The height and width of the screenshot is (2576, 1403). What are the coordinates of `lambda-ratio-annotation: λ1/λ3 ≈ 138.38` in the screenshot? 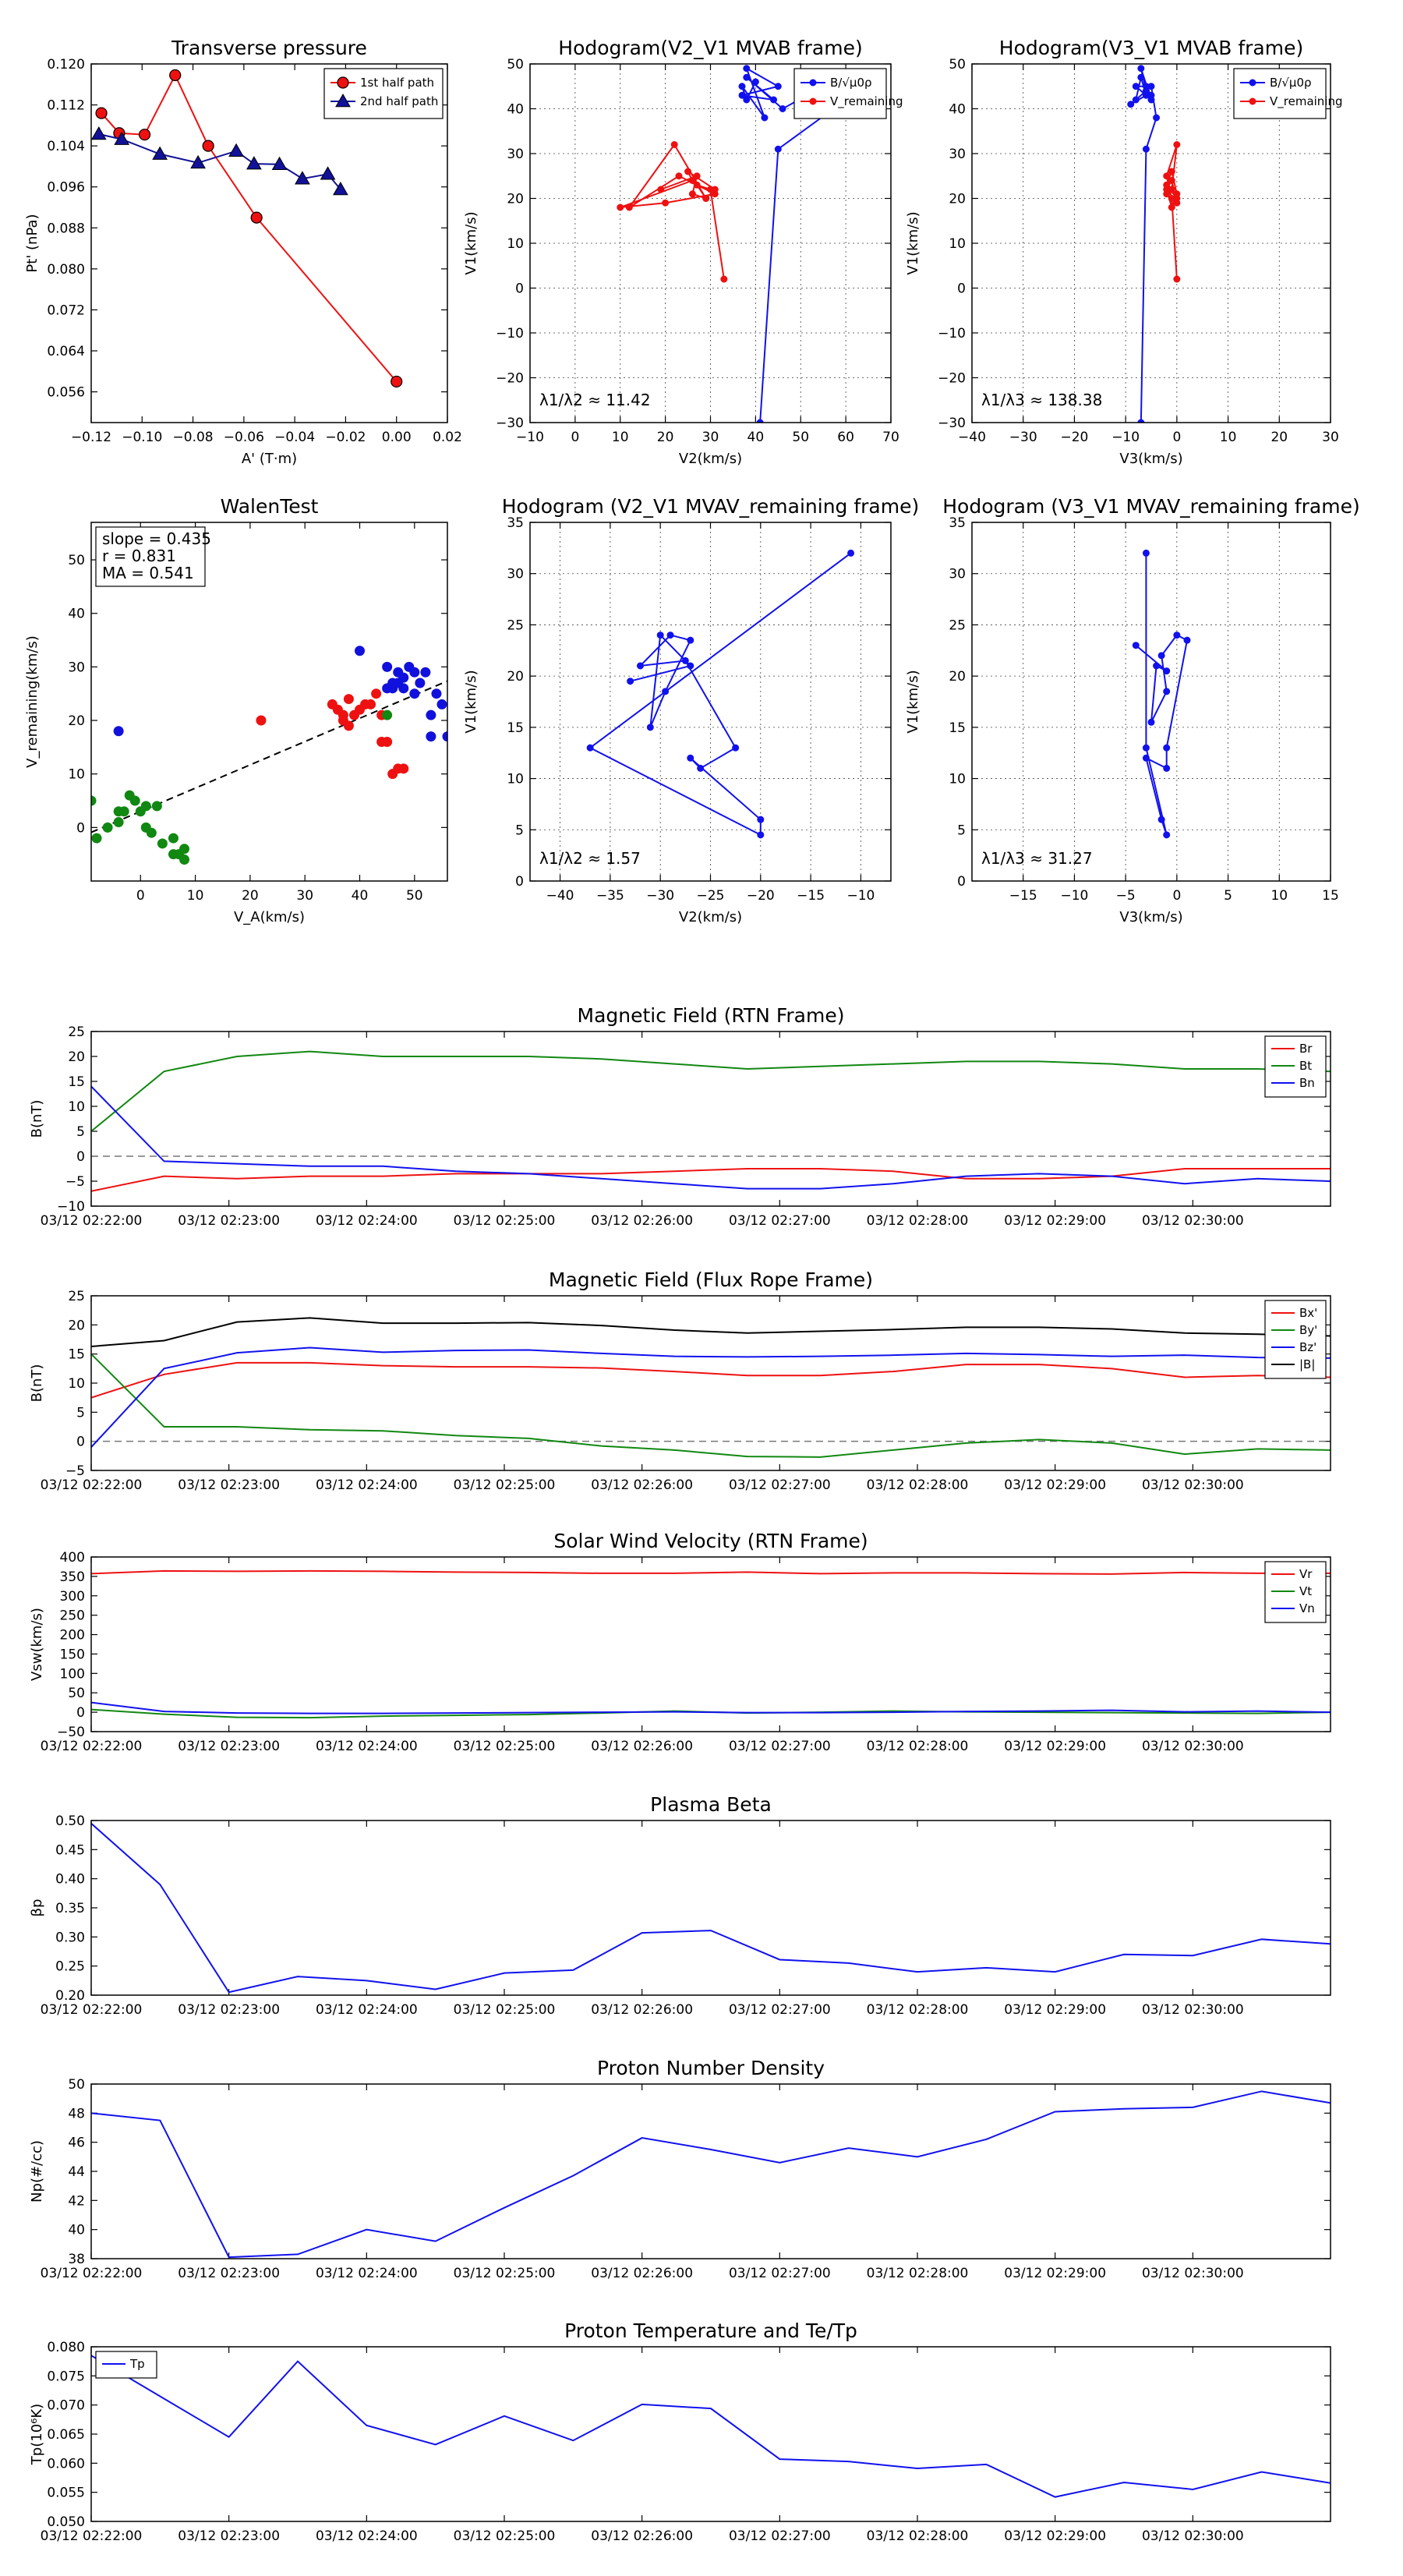 It's located at (1041, 400).